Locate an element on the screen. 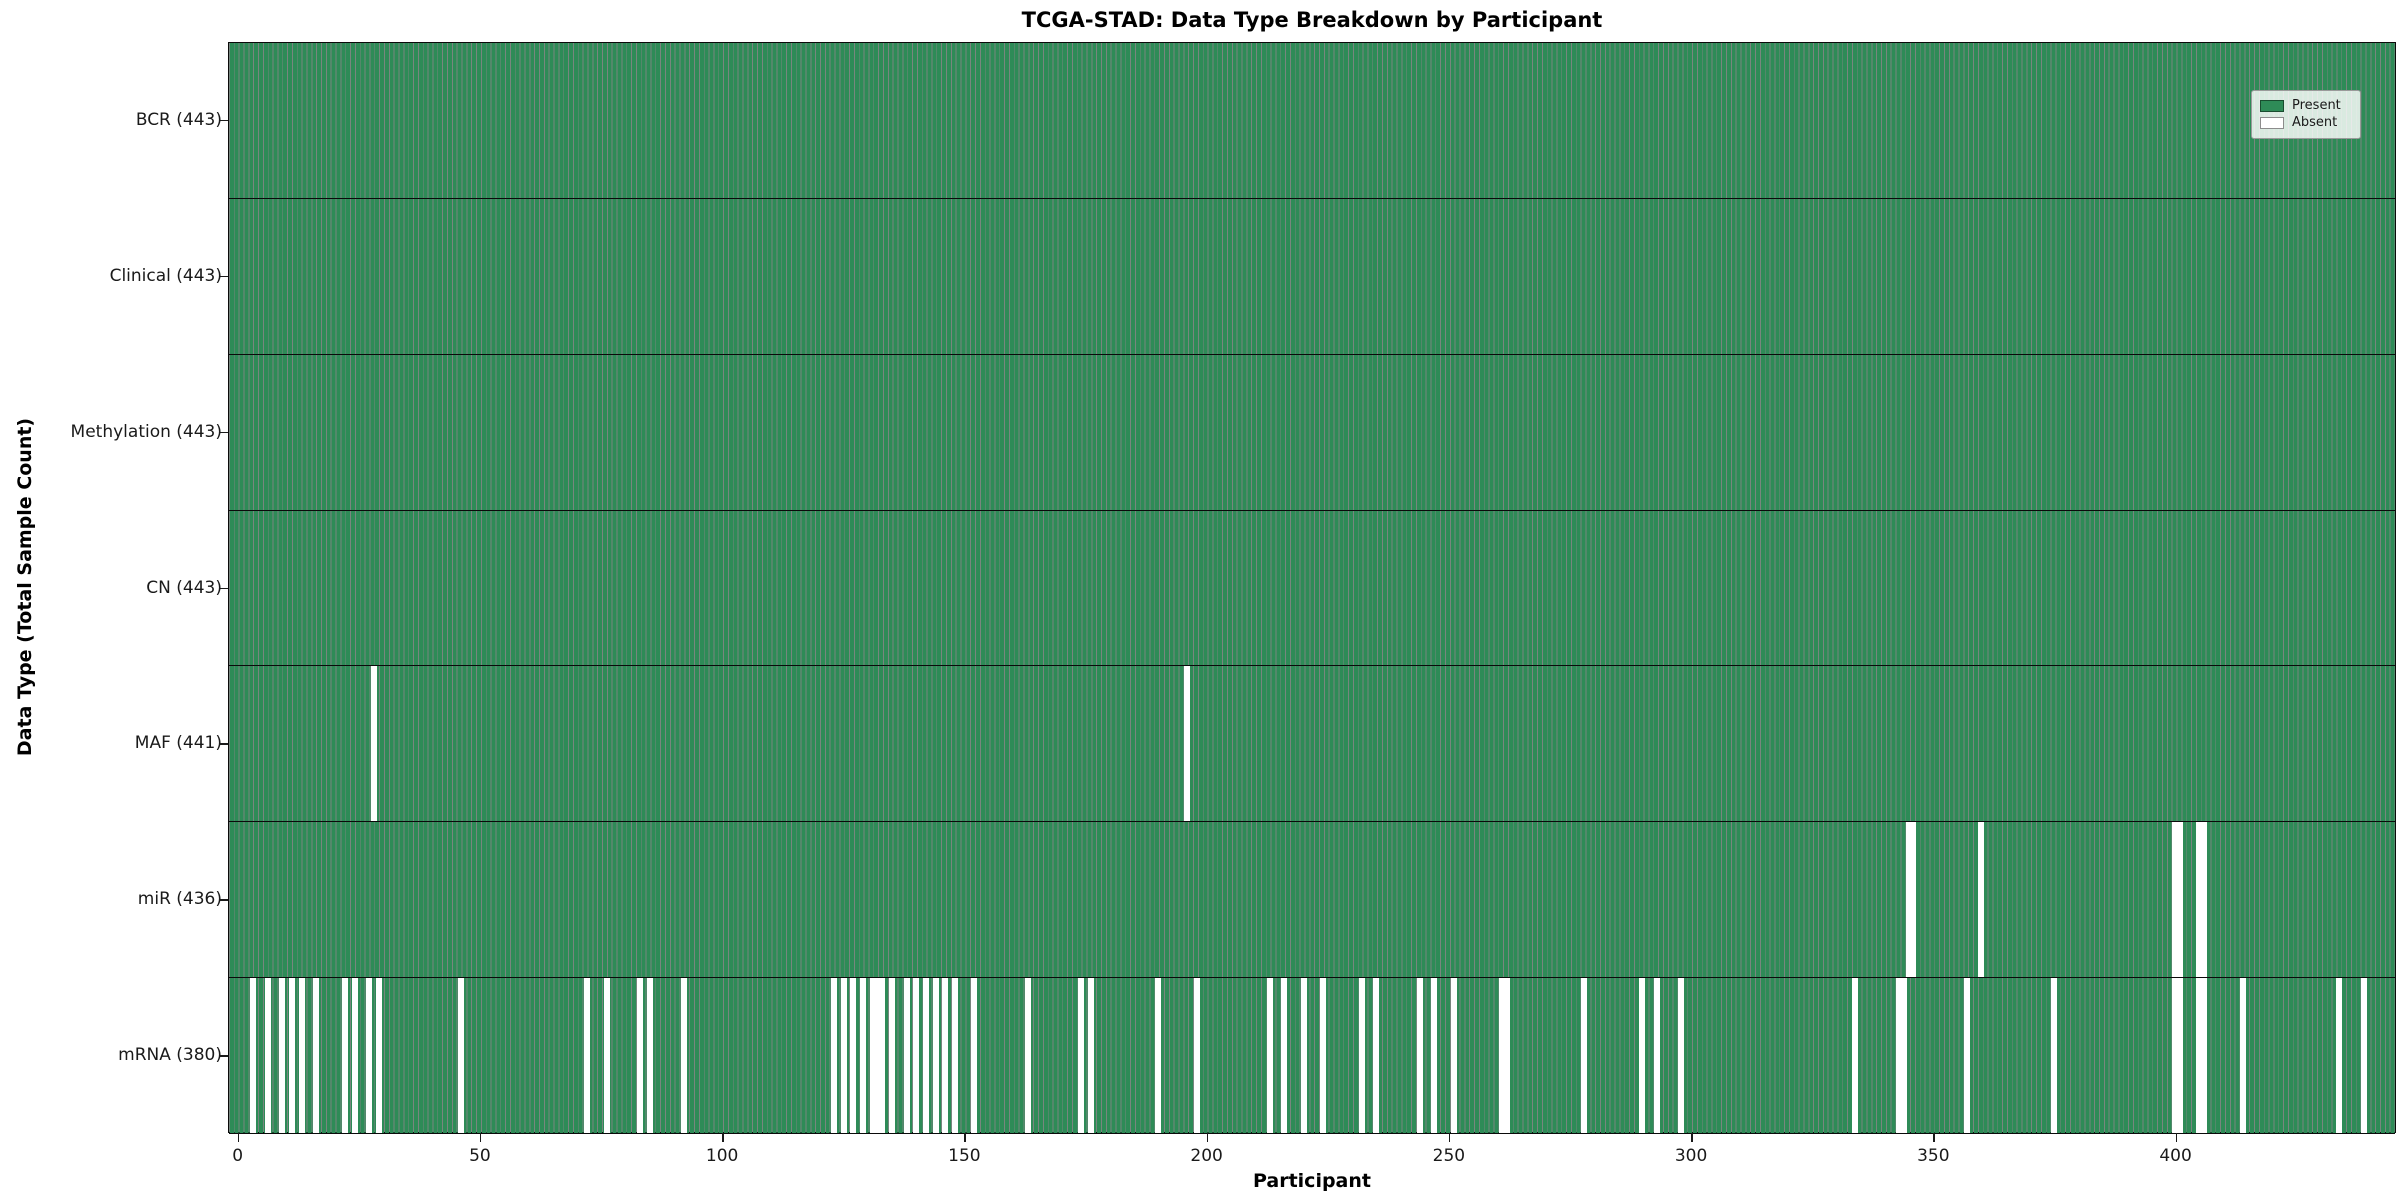 The height and width of the screenshot is (1200, 2400). legend-label-present: Present is located at coordinates (2316, 105).